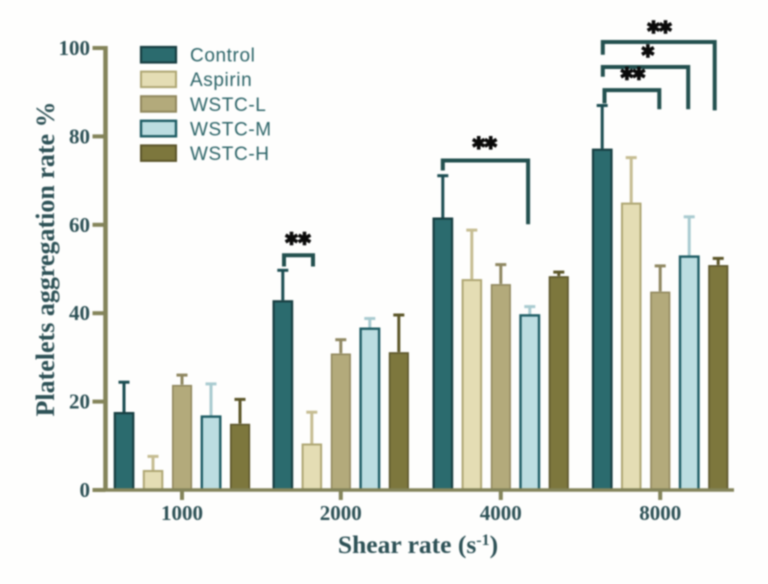 The height and width of the screenshot is (584, 768). What do you see at coordinates (228, 105) in the screenshot?
I see `svg-text: WSTC-L` at bounding box center [228, 105].